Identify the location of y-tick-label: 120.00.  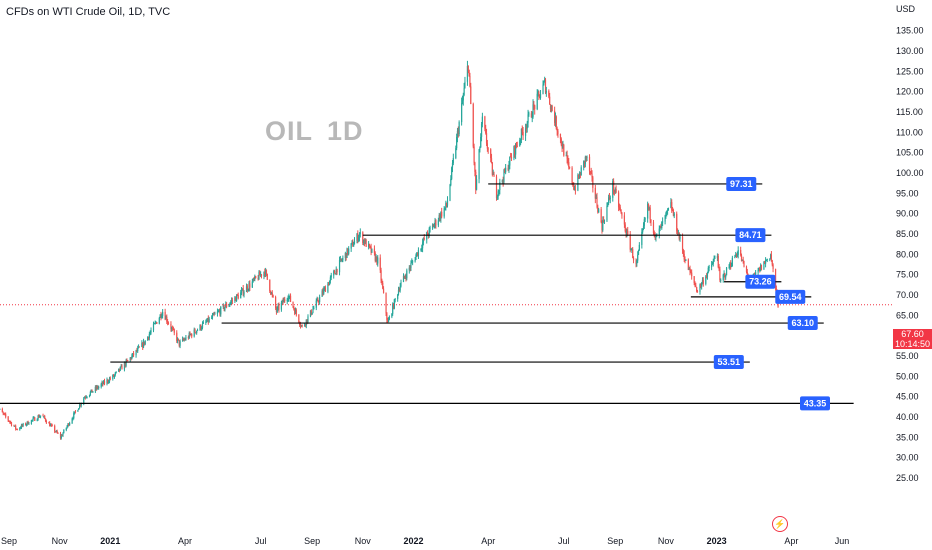
(910, 92).